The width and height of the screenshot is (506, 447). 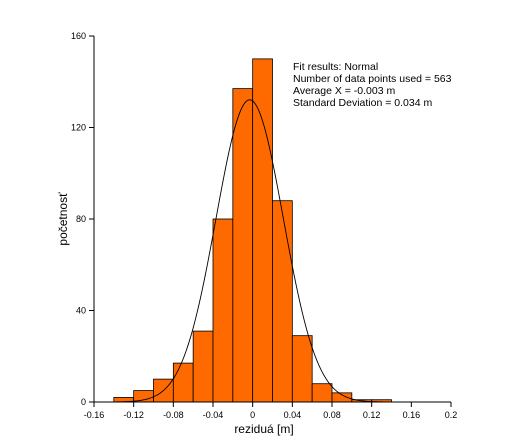 I want to click on y-tick-label: 120, so click(x=78, y=128).